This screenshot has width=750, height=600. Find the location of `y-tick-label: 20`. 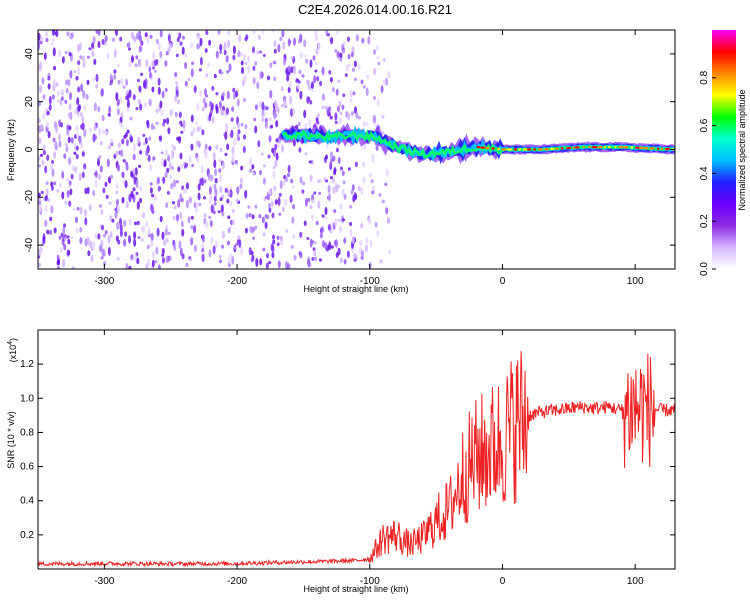

y-tick-label: 20 is located at coordinates (29, 102).